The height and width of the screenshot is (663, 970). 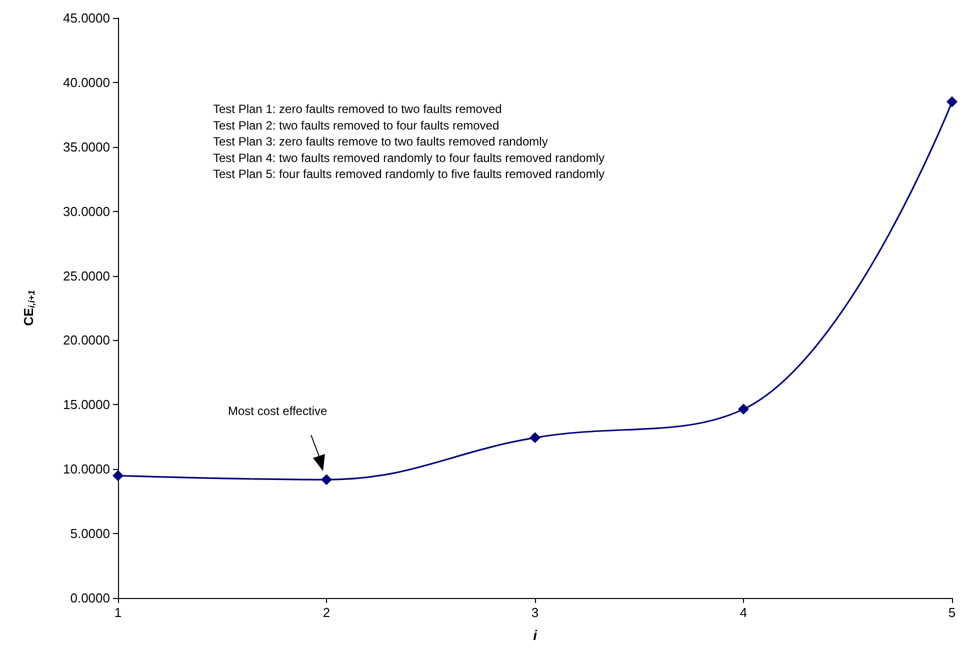 What do you see at coordinates (278, 411) in the screenshot?
I see `annotation: Most cost effective` at bounding box center [278, 411].